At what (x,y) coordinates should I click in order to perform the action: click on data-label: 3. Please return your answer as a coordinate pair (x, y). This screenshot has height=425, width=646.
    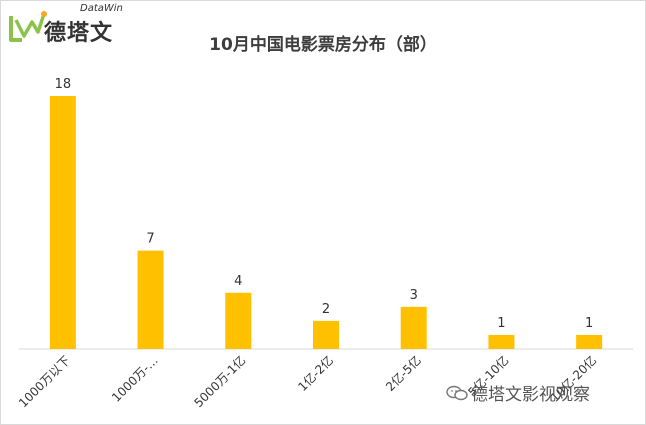
    Looking at the image, I should click on (414, 295).